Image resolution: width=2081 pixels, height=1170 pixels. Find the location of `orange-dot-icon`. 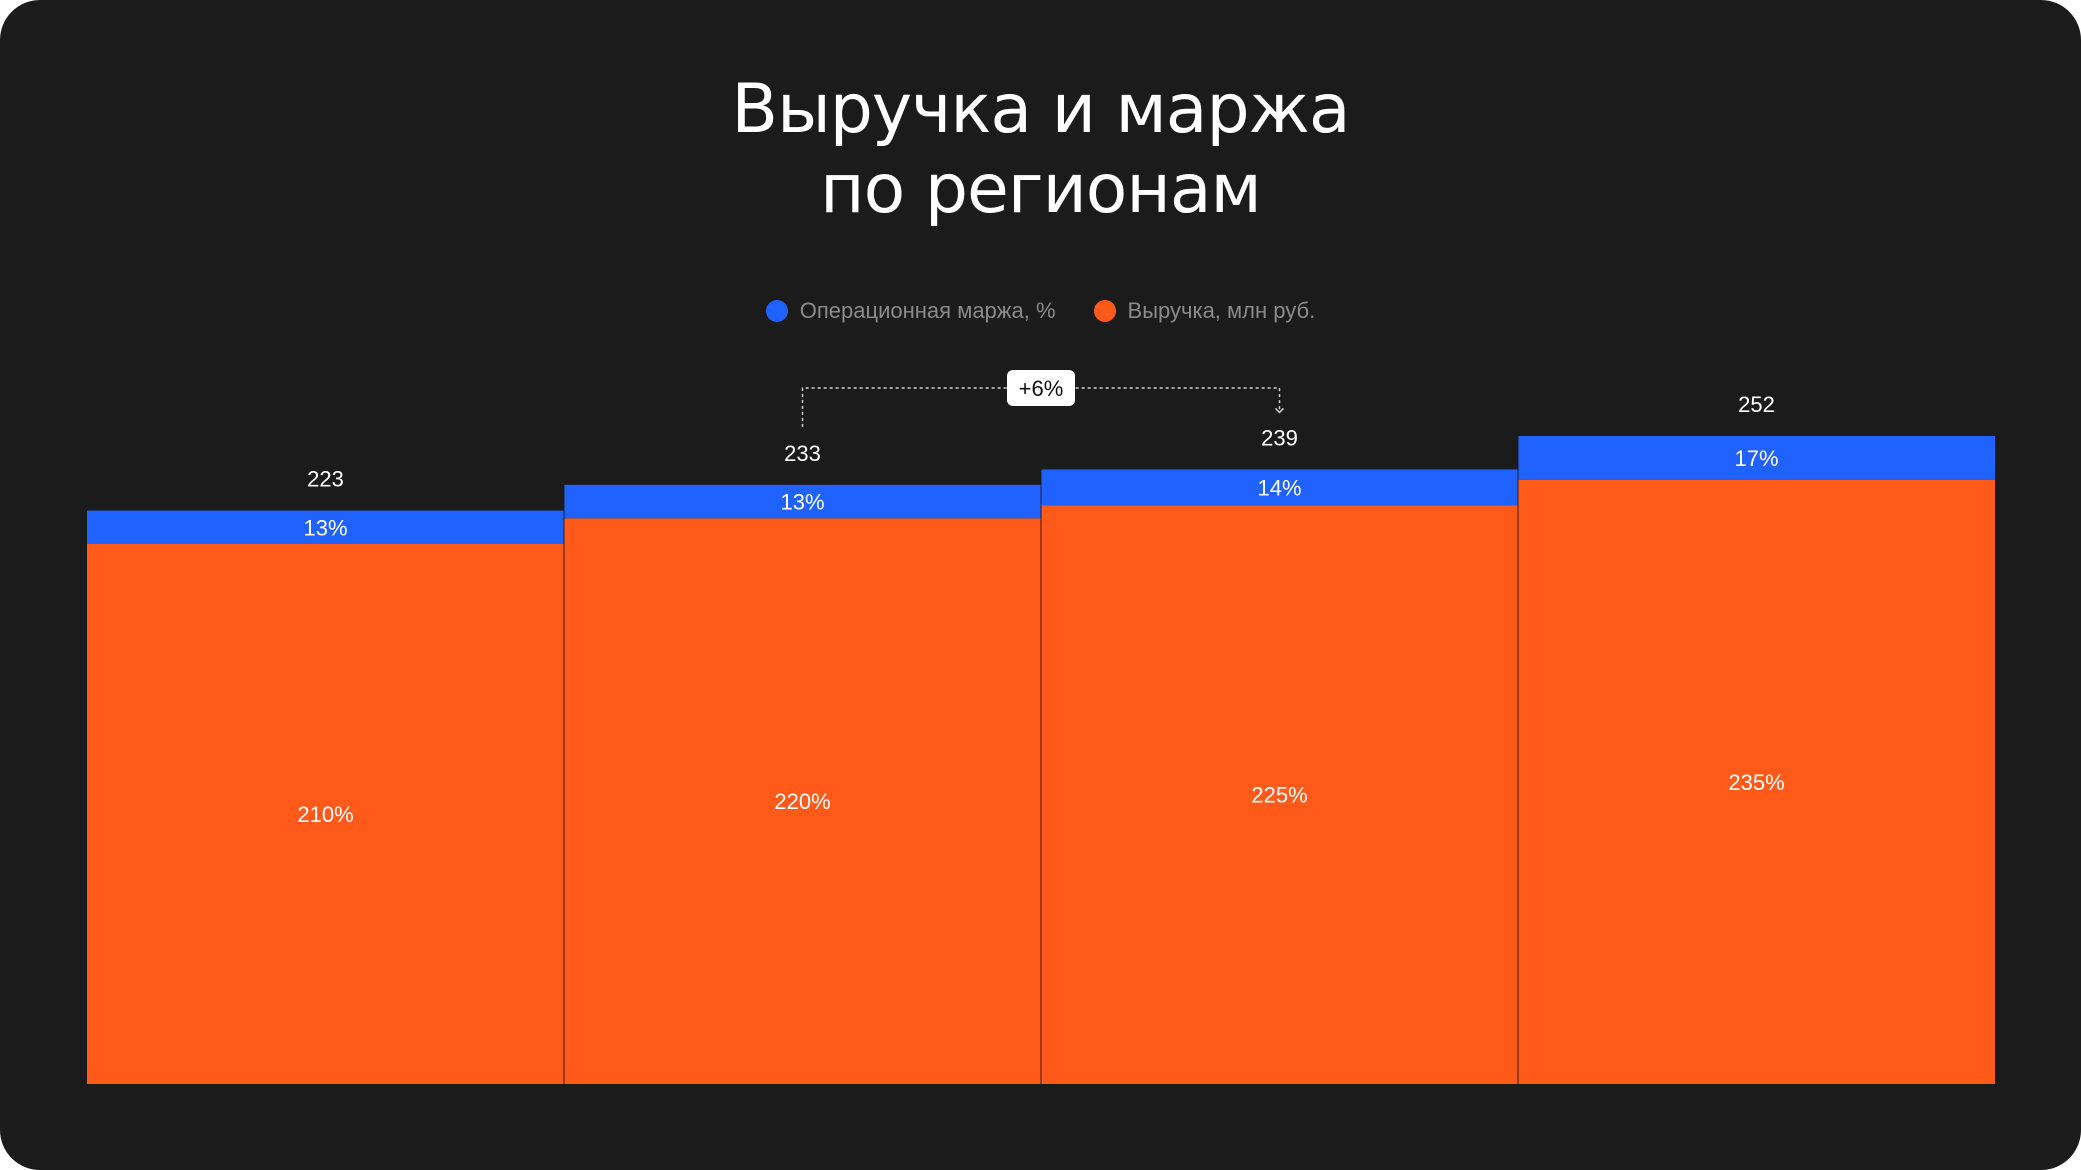

orange-dot-icon is located at coordinates (1104, 311).